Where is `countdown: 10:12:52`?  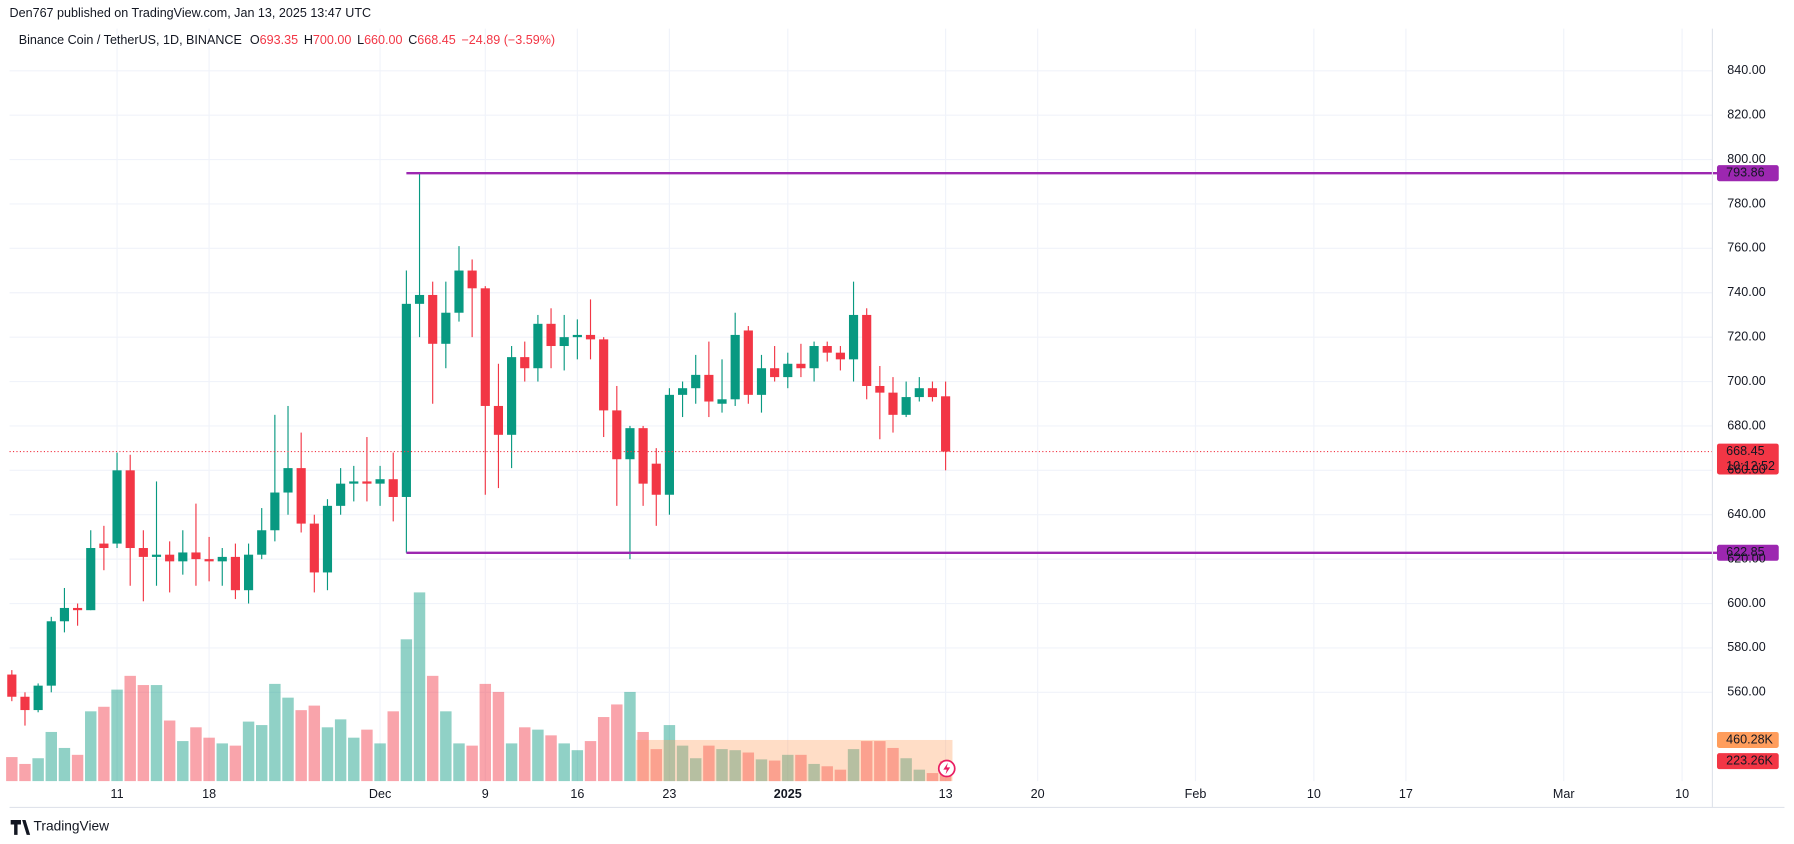
countdown: 10:12:52 is located at coordinates (1750, 466).